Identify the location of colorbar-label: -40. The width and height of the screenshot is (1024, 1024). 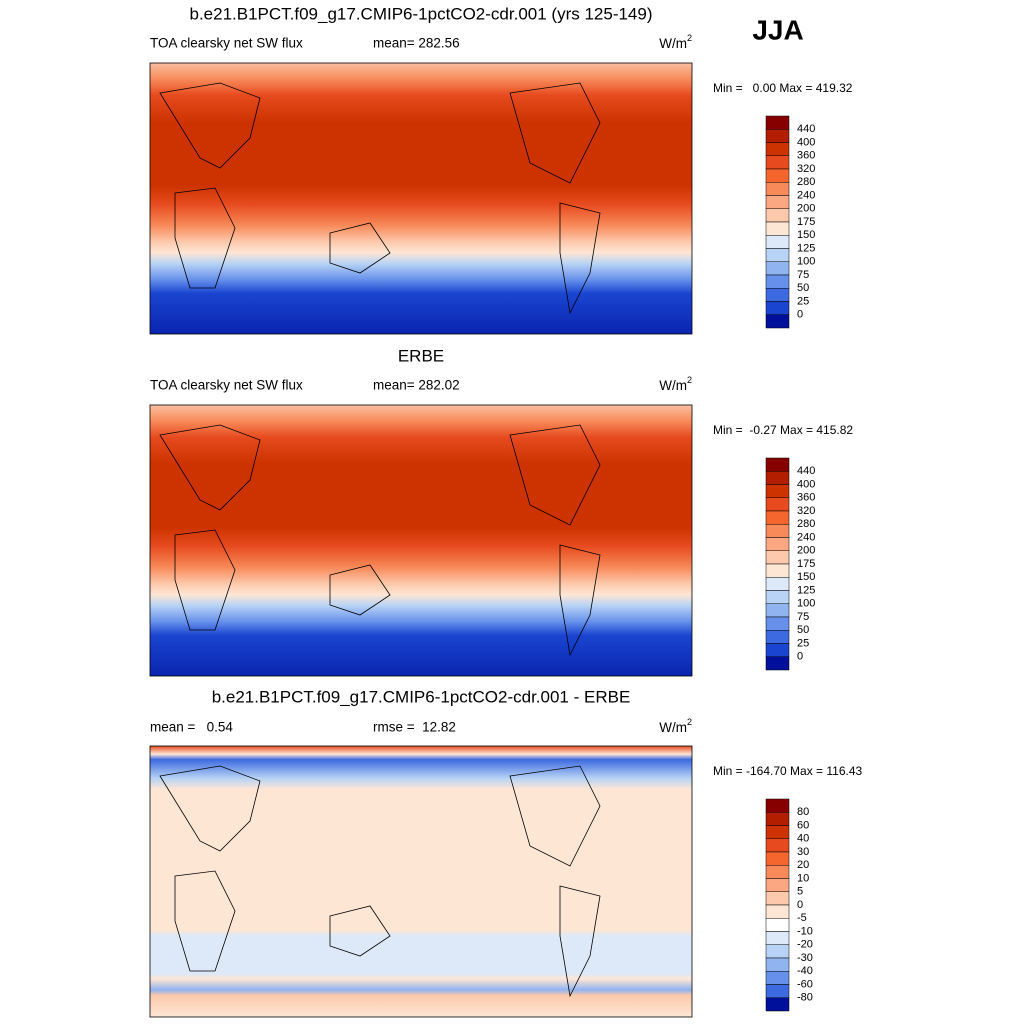
(805, 971).